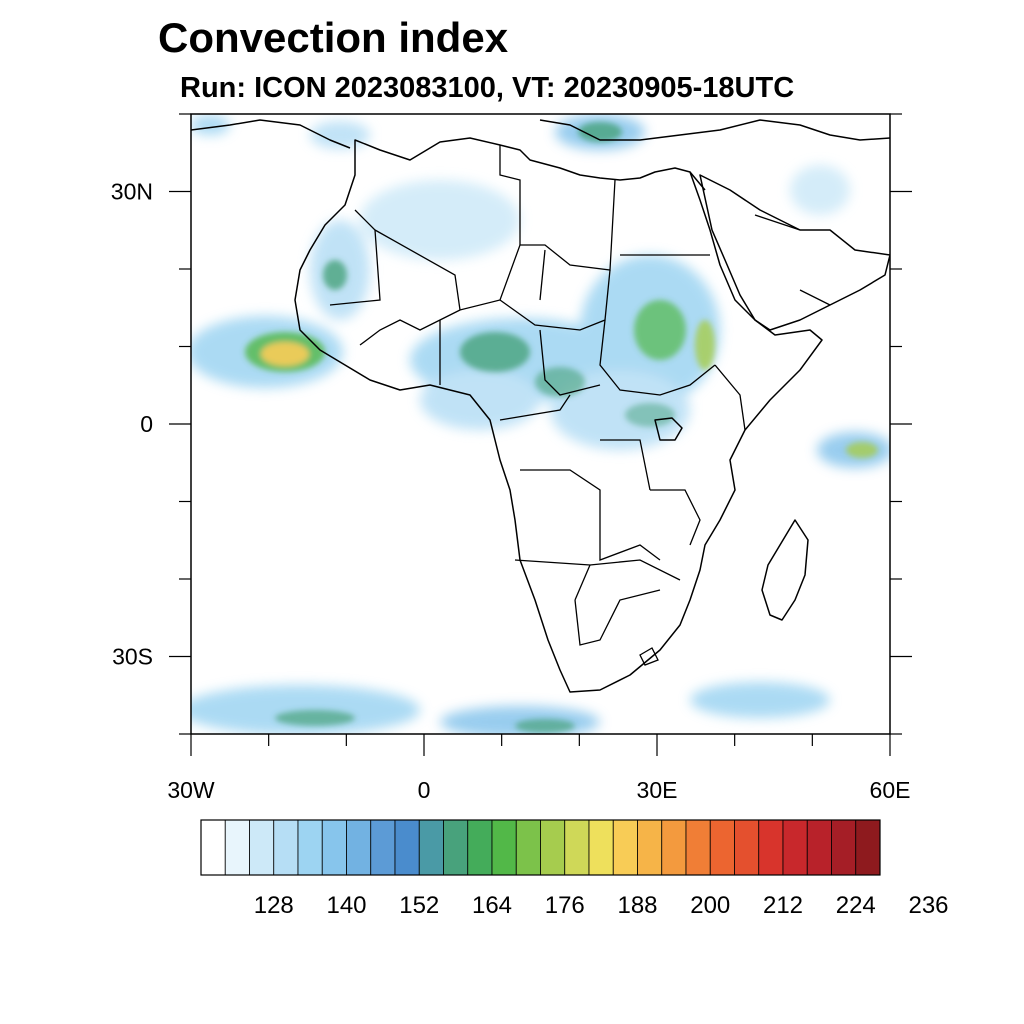  What do you see at coordinates (856, 905) in the screenshot?
I see `colorbar-label: 224` at bounding box center [856, 905].